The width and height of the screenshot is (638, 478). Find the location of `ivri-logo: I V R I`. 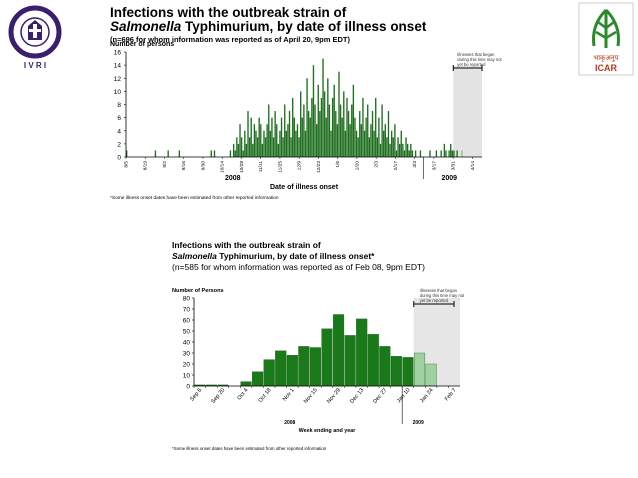

ivri-logo: I V R I is located at coordinates (35, 40).